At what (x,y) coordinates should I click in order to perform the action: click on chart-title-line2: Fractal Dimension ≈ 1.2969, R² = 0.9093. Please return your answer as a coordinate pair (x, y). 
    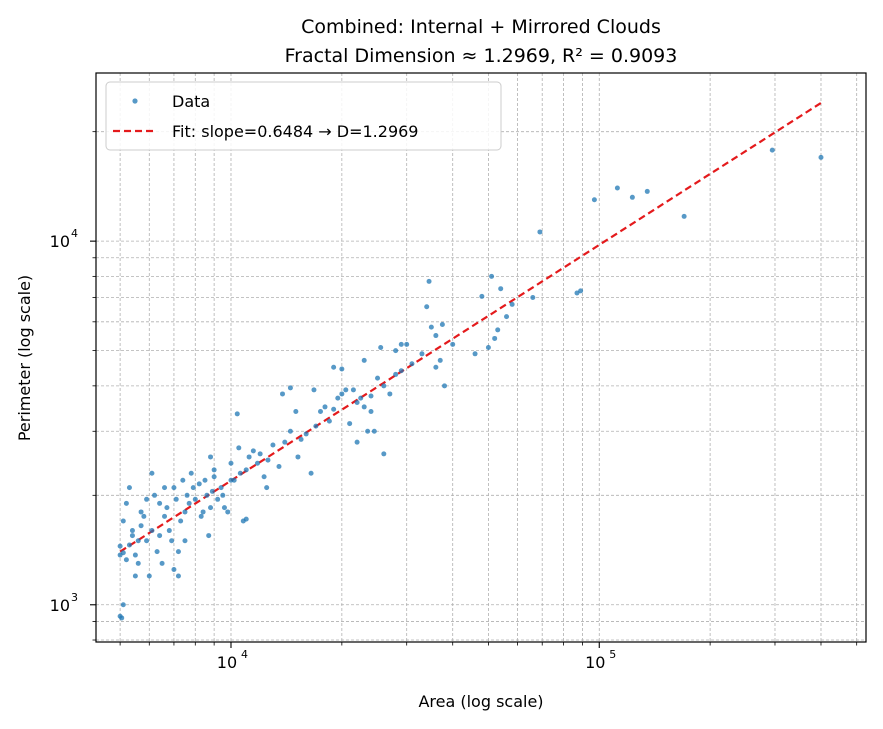
    Looking at the image, I should click on (481, 56).